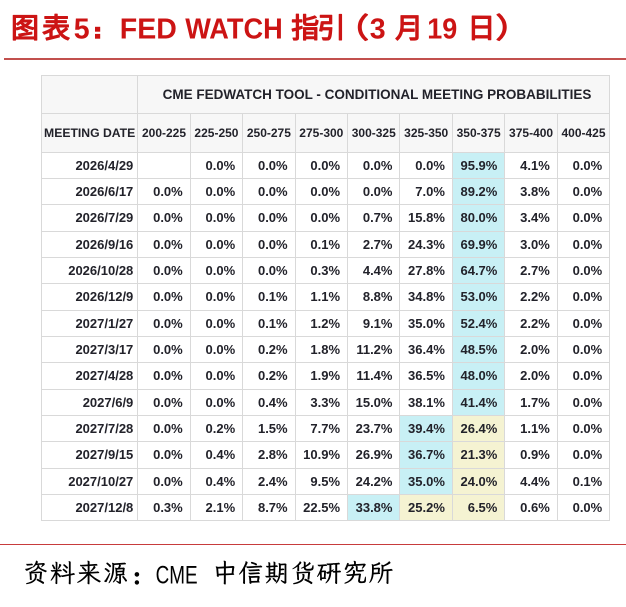 This screenshot has height=607, width=626. I want to click on svg-text: 3, so click(378, 30).